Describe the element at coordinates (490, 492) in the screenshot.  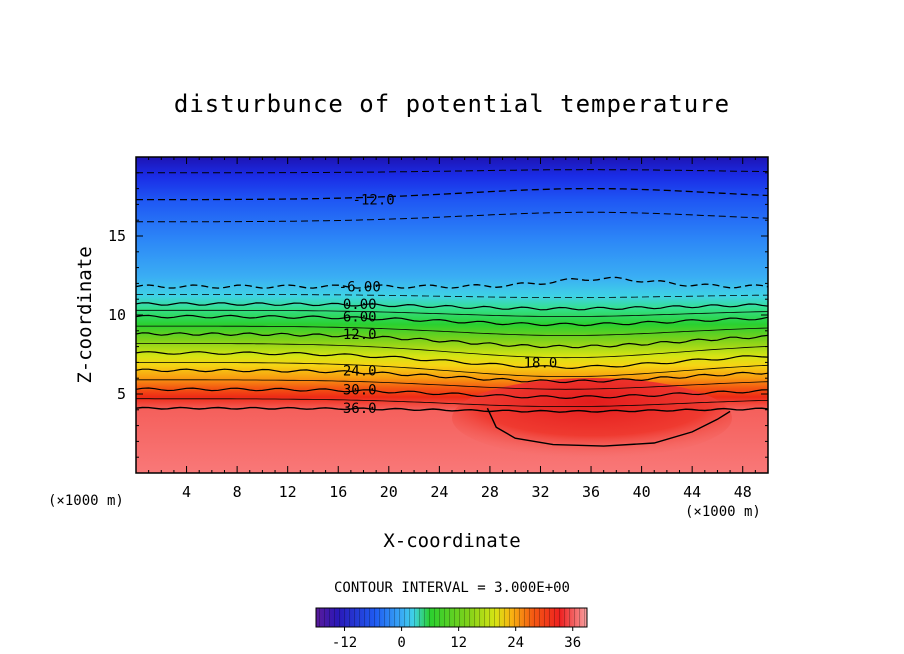
I see `x-tick-label: 28` at that location.